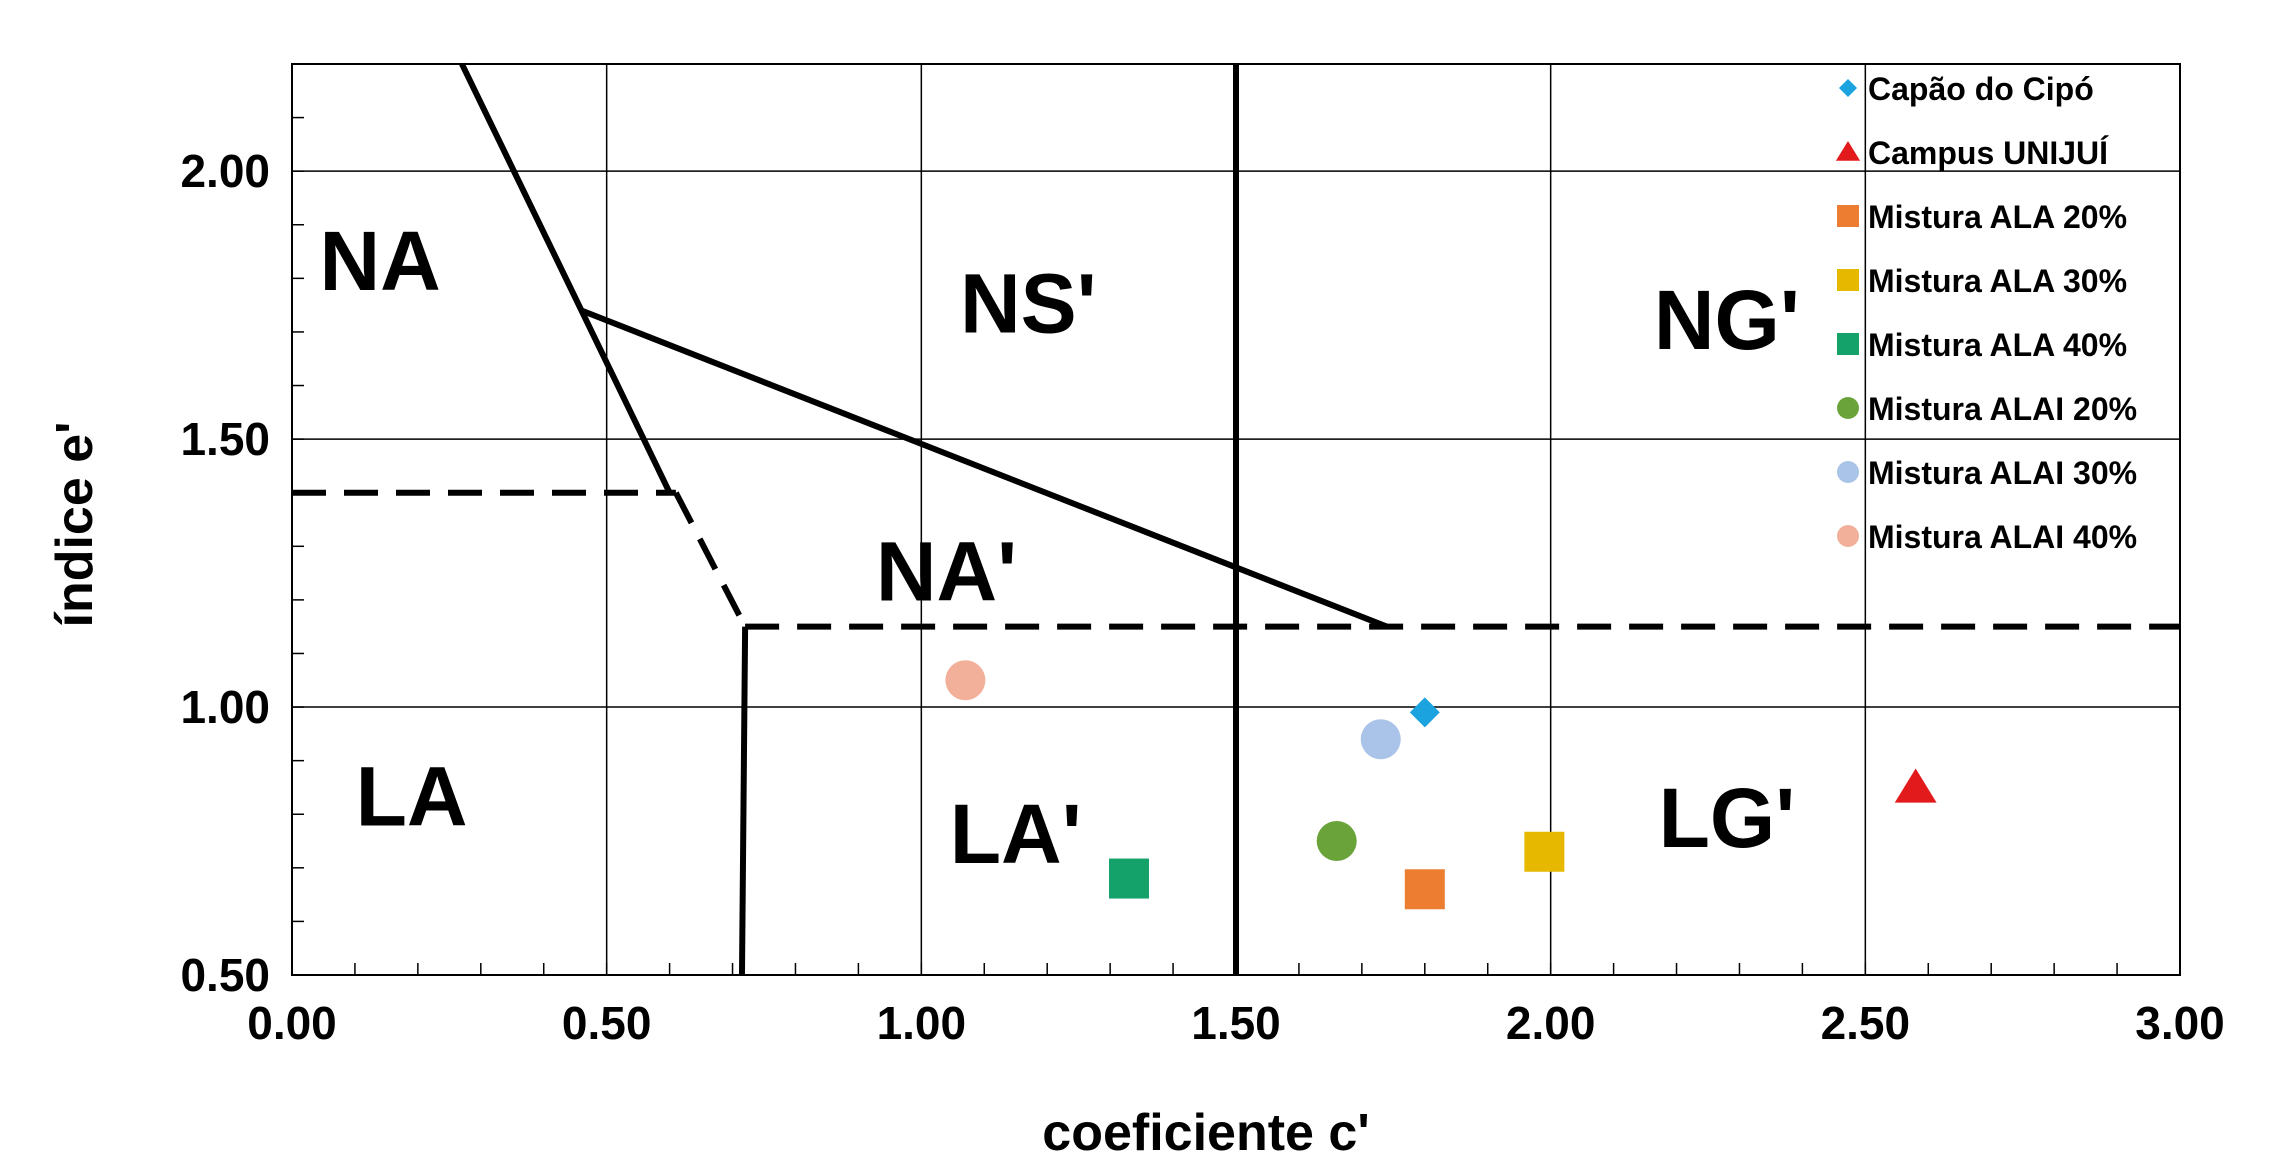 Image resolution: width=2290 pixels, height=1165 pixels. What do you see at coordinates (1866, 1023) in the screenshot?
I see `x-tick-label: 2.50` at bounding box center [1866, 1023].